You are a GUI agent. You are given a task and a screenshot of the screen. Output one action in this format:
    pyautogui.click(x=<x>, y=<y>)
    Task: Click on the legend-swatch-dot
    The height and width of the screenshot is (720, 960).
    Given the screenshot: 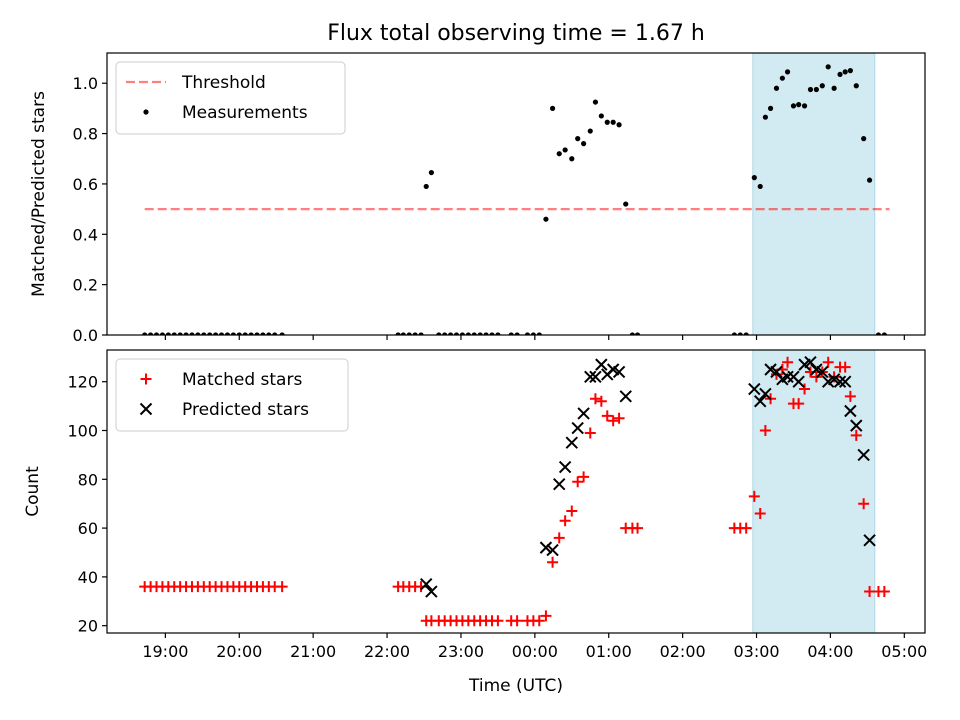 What is the action you would take?
    pyautogui.click(x=146, y=112)
    